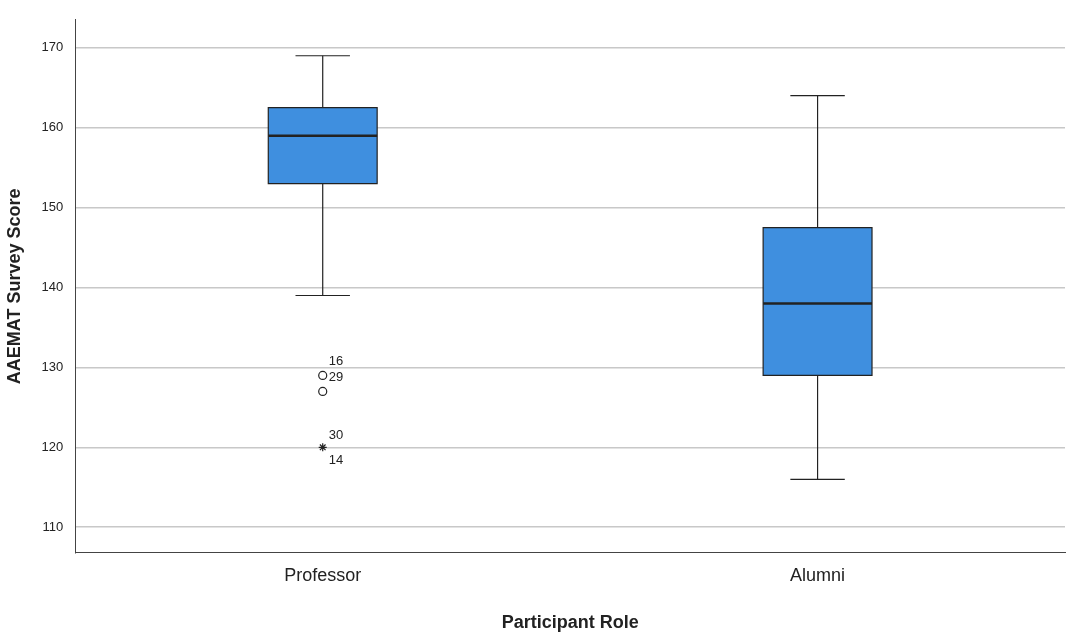 This screenshot has width=1071, height=638. I want to click on annotation: 16, so click(336, 360).